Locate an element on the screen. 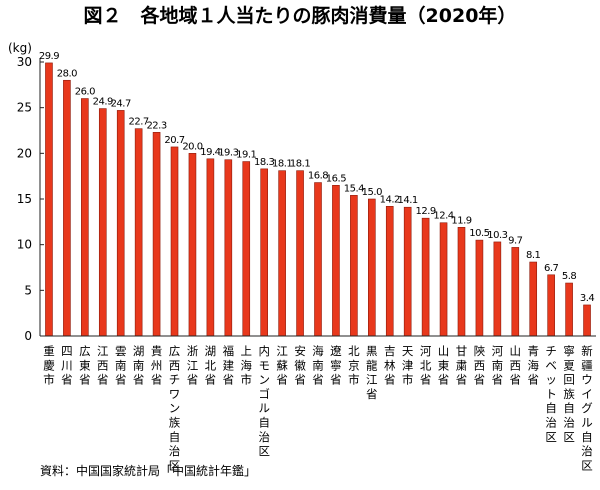  y-axis: 0 5 10 15 20 25 30 is located at coordinates (30, 199).